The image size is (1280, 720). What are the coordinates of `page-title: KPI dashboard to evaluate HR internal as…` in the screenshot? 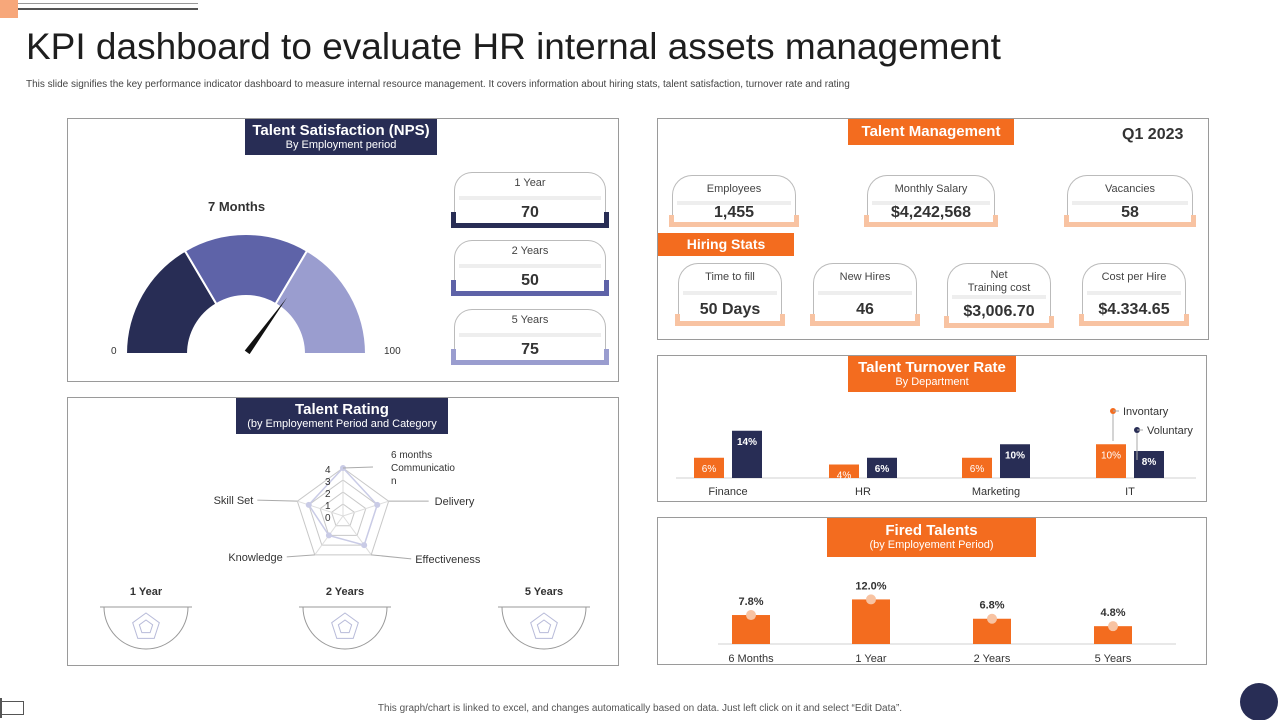 It's located at (513, 46).